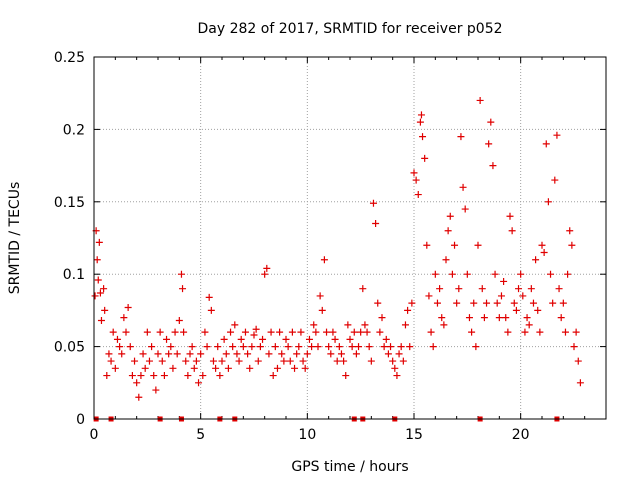 The image size is (640, 480). I want to click on x-tick-label: 20, so click(521, 435).